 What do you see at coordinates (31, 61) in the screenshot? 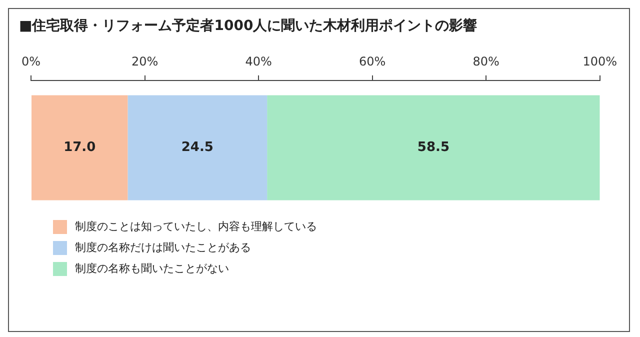
I see `x-tick-label: 0%` at bounding box center [31, 61].